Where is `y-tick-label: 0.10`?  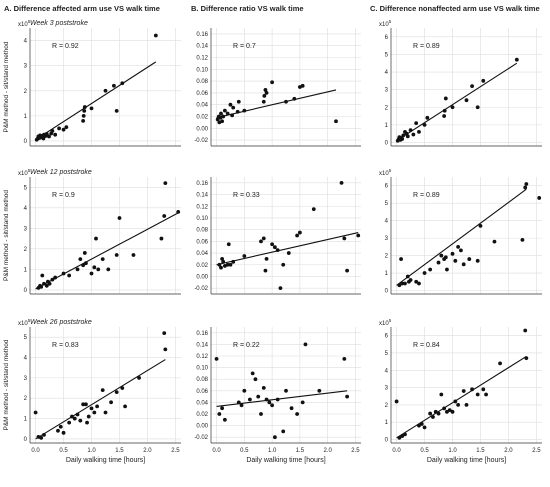
y-tick-label: 0.10 is located at coordinates (202, 70).